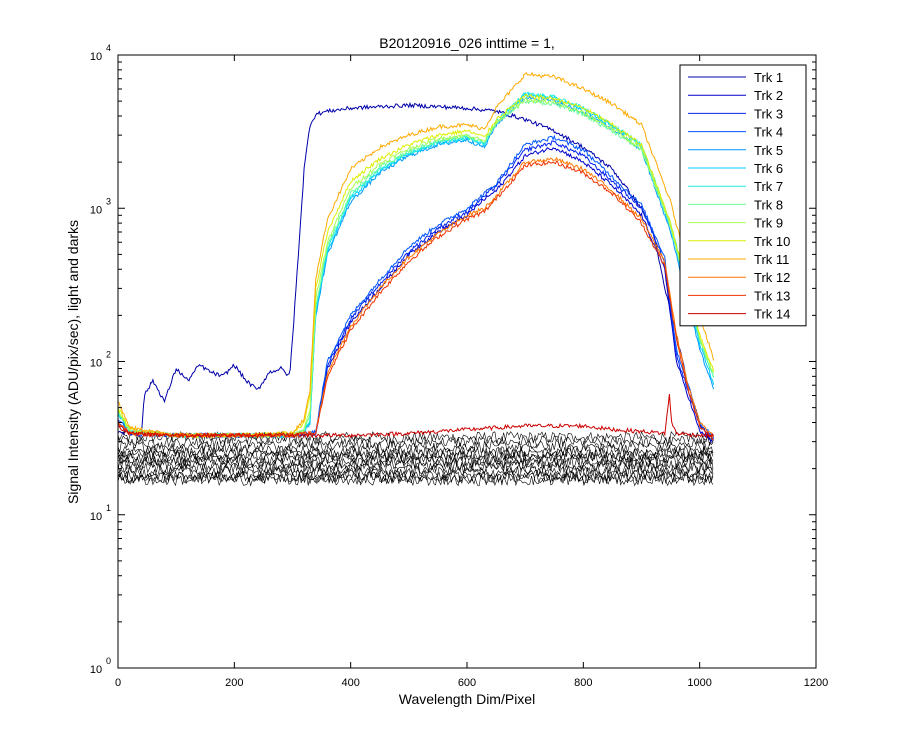  I want to click on x-tick-label: 1000, so click(699, 683).